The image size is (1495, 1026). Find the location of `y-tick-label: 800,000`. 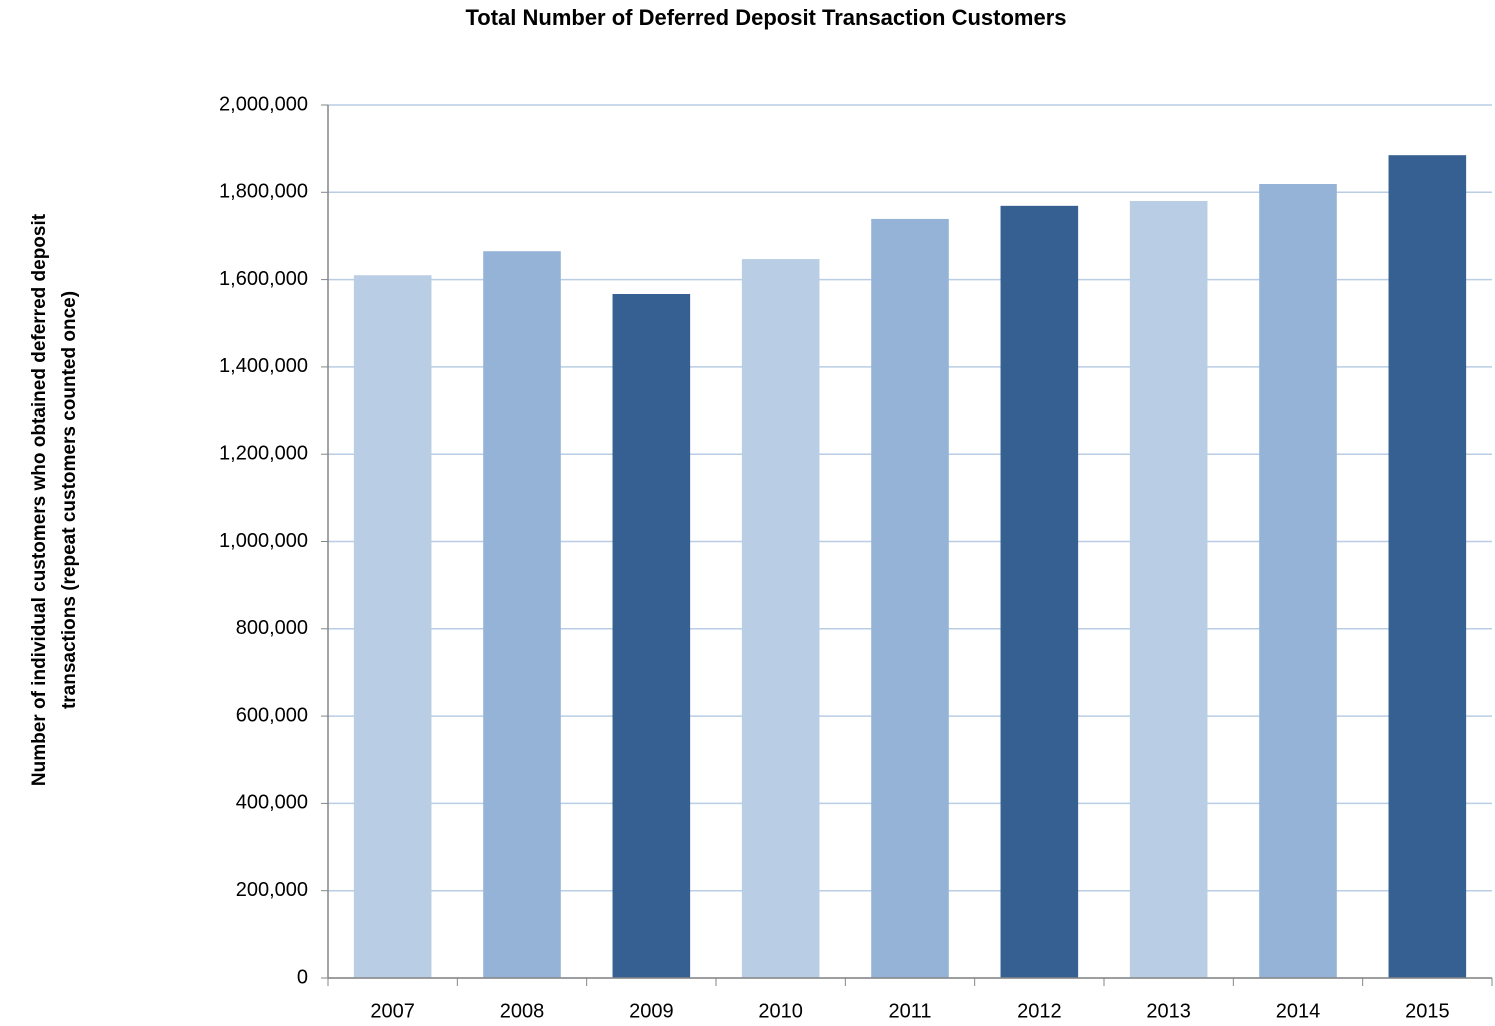

y-tick-label: 800,000 is located at coordinates (272, 628).